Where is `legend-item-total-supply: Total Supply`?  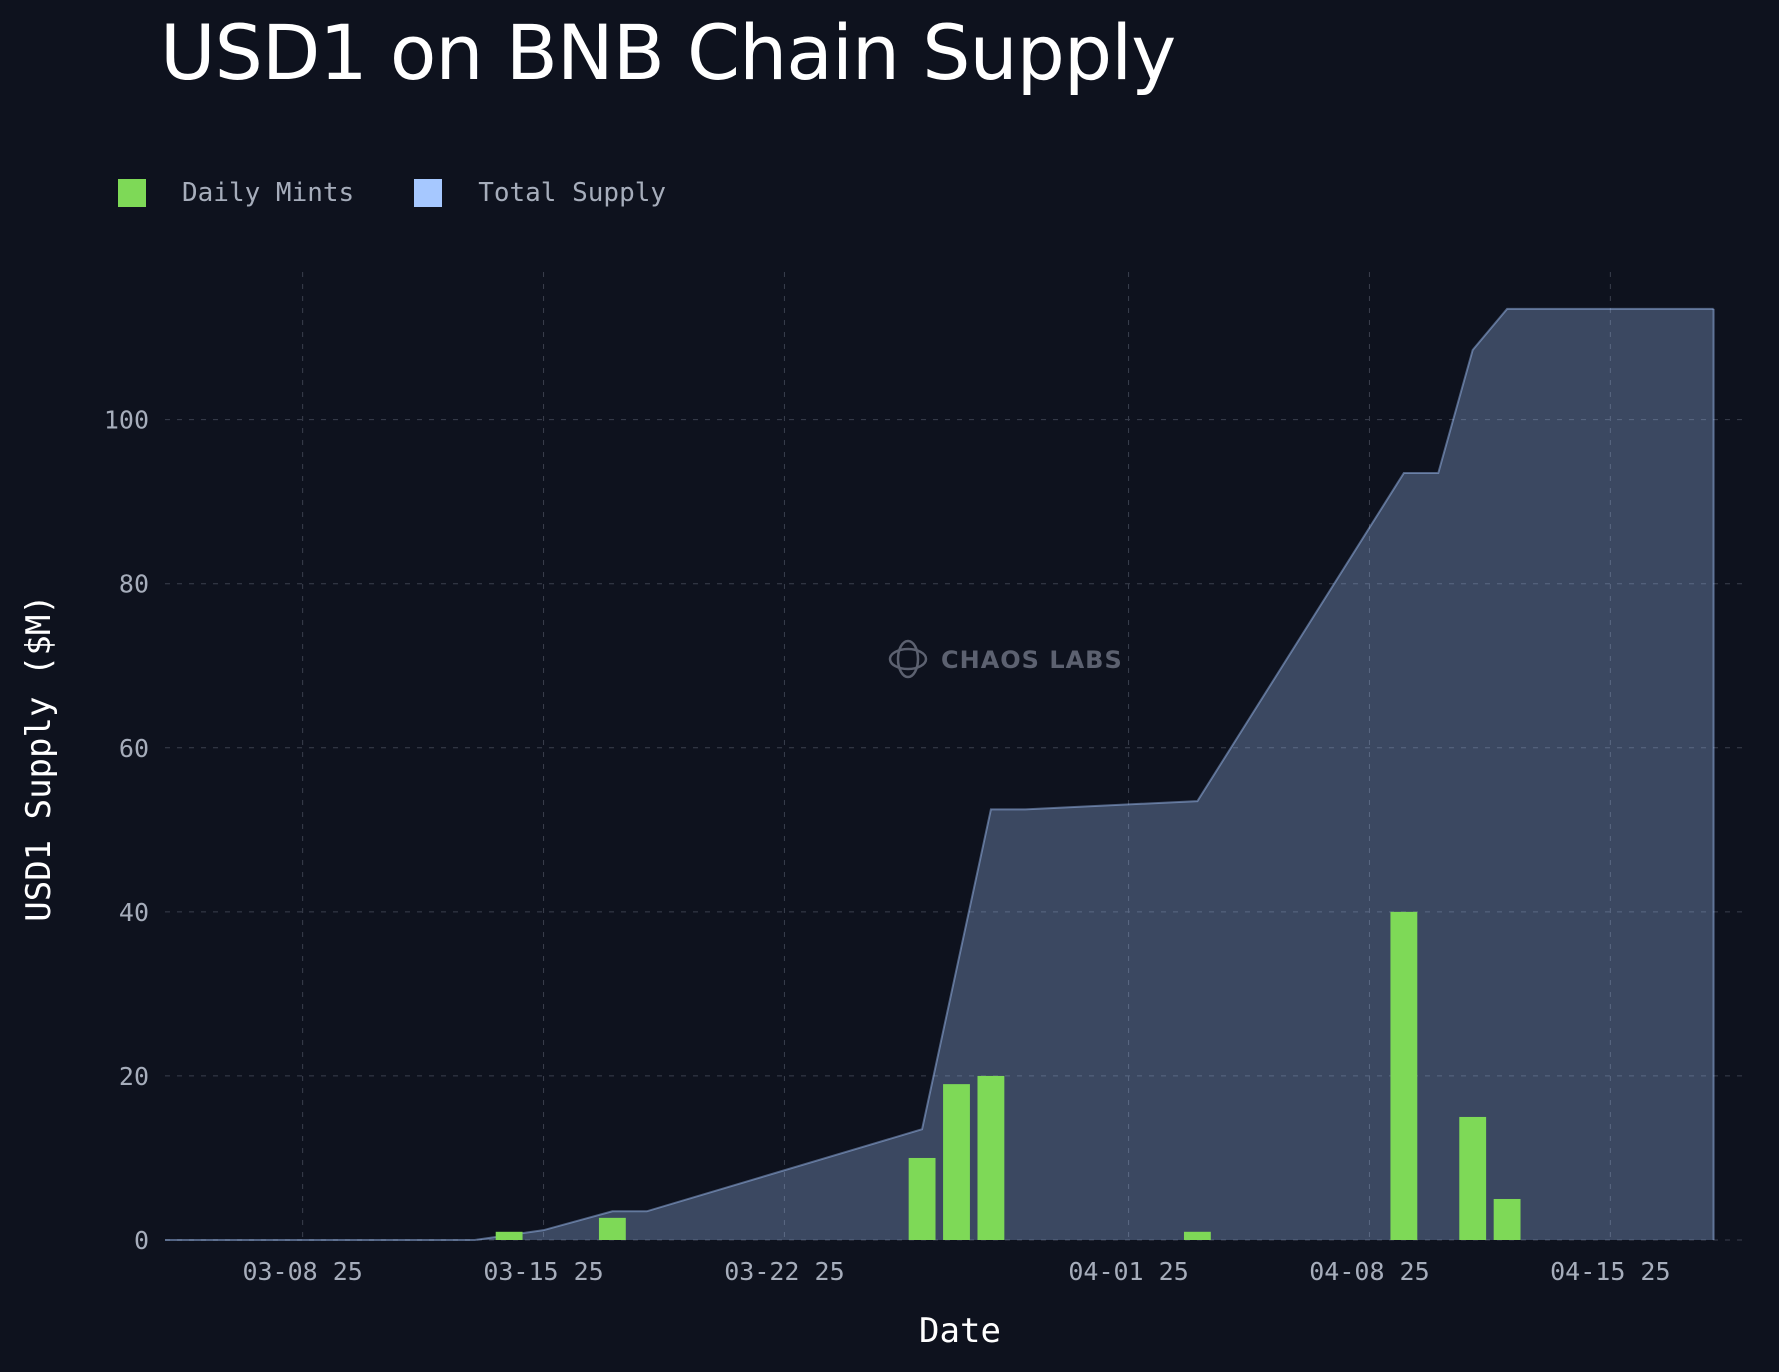 legend-item-total-supply: Total Supply is located at coordinates (540, 193).